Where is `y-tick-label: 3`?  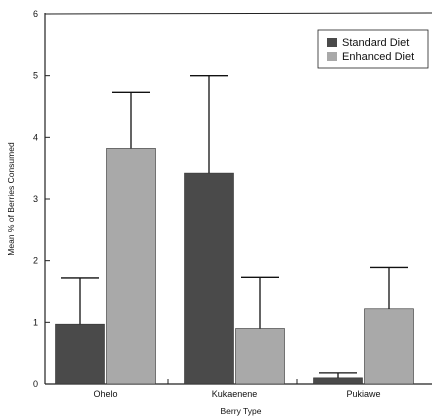
y-tick-label: 3 is located at coordinates (35, 199).